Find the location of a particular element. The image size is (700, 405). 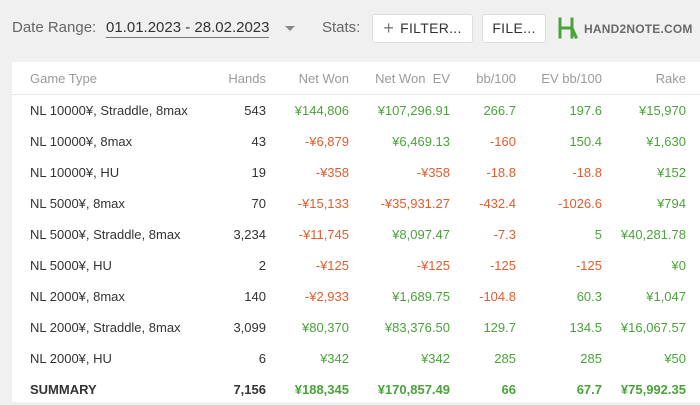

cell-net-won: ¥80,370 is located at coordinates (325, 327).